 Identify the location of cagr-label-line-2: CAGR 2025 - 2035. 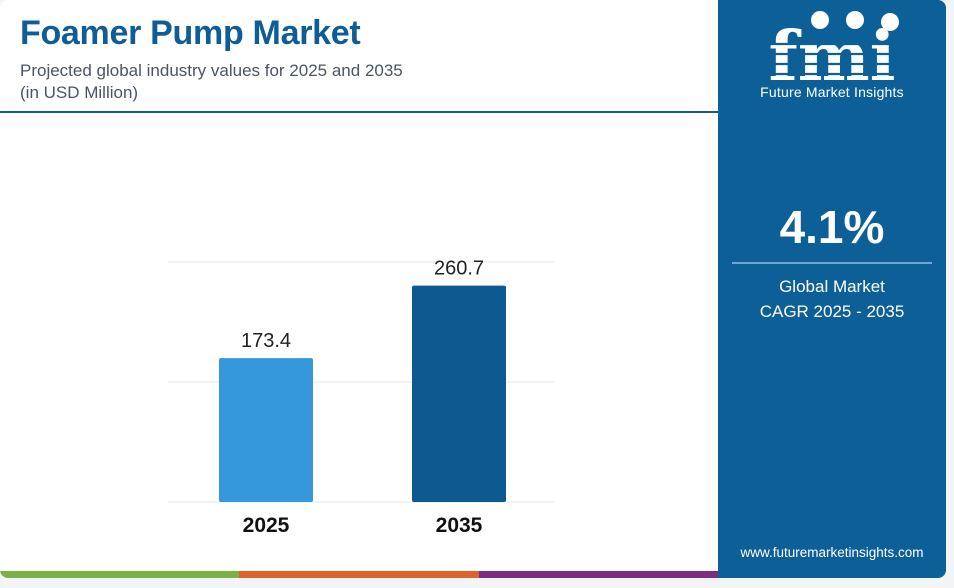
(832, 311).